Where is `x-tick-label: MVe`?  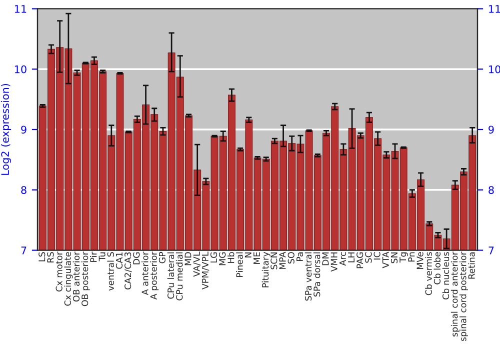 x-tick-label: MVe is located at coordinates (420, 261).